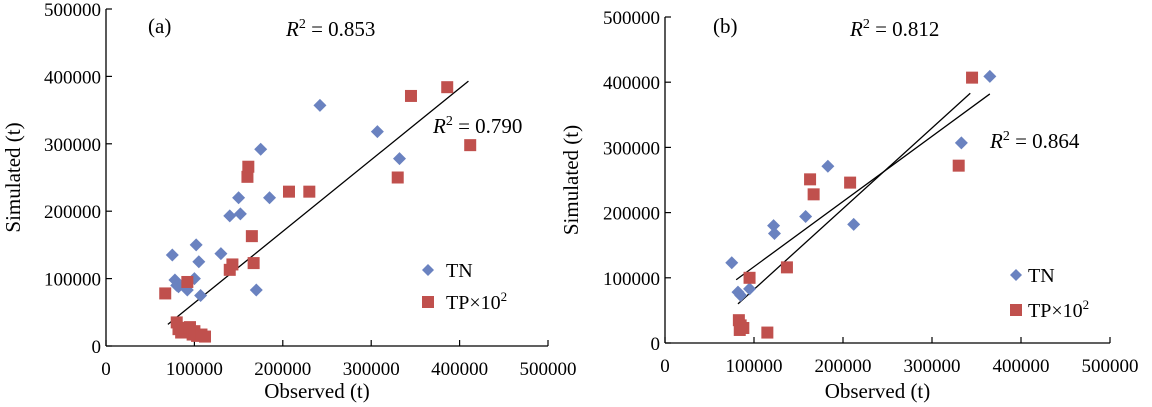 The height and width of the screenshot is (407, 1152). Describe the element at coordinates (464, 287) in the screenshot. I see `legend: TN TP×102` at that location.